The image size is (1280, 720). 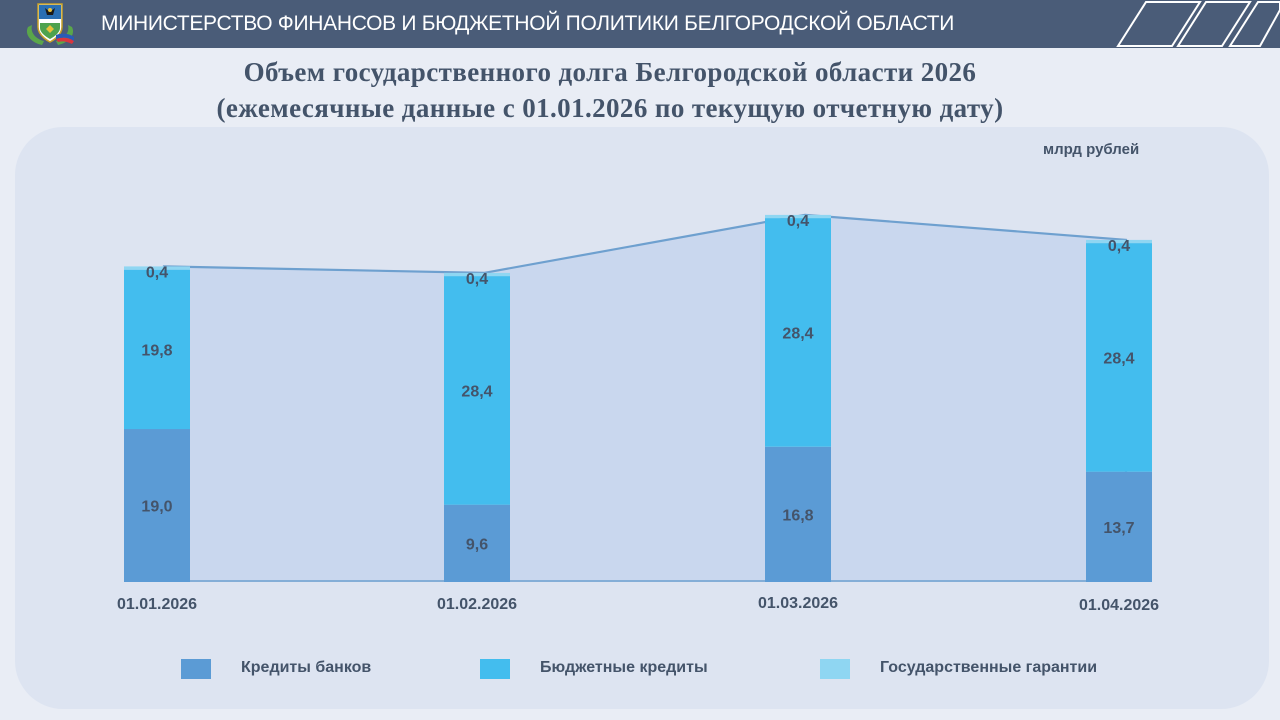 I want to click on data-label: 9,6, so click(x=477, y=544).